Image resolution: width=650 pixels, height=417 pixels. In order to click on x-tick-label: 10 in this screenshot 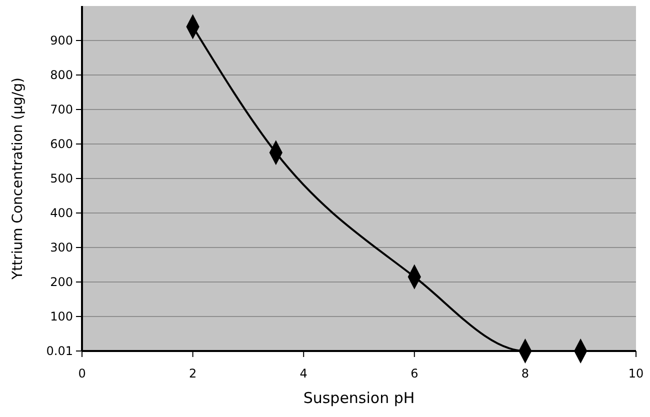, I will do `click(636, 373)`.